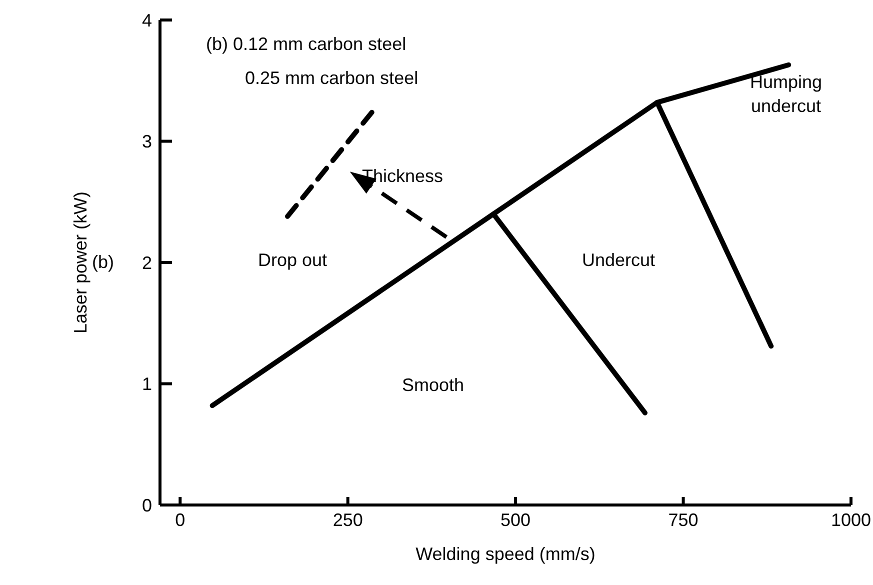  What do you see at coordinates (347, 520) in the screenshot?
I see `x-tick-label: 250` at bounding box center [347, 520].